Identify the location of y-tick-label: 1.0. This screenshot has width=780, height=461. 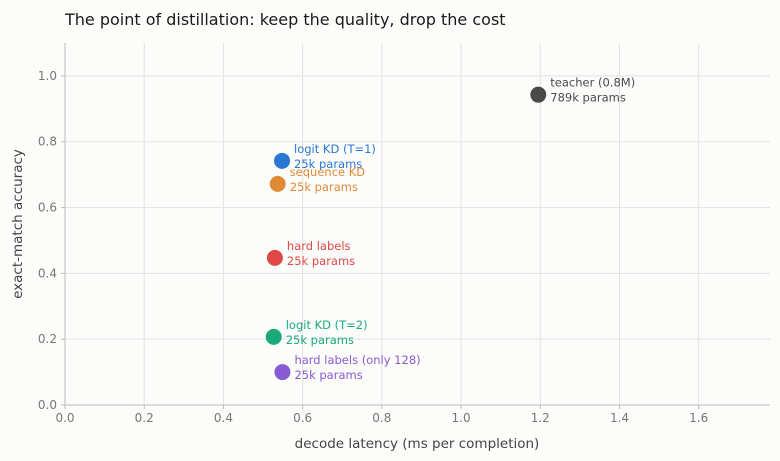
(47, 76).